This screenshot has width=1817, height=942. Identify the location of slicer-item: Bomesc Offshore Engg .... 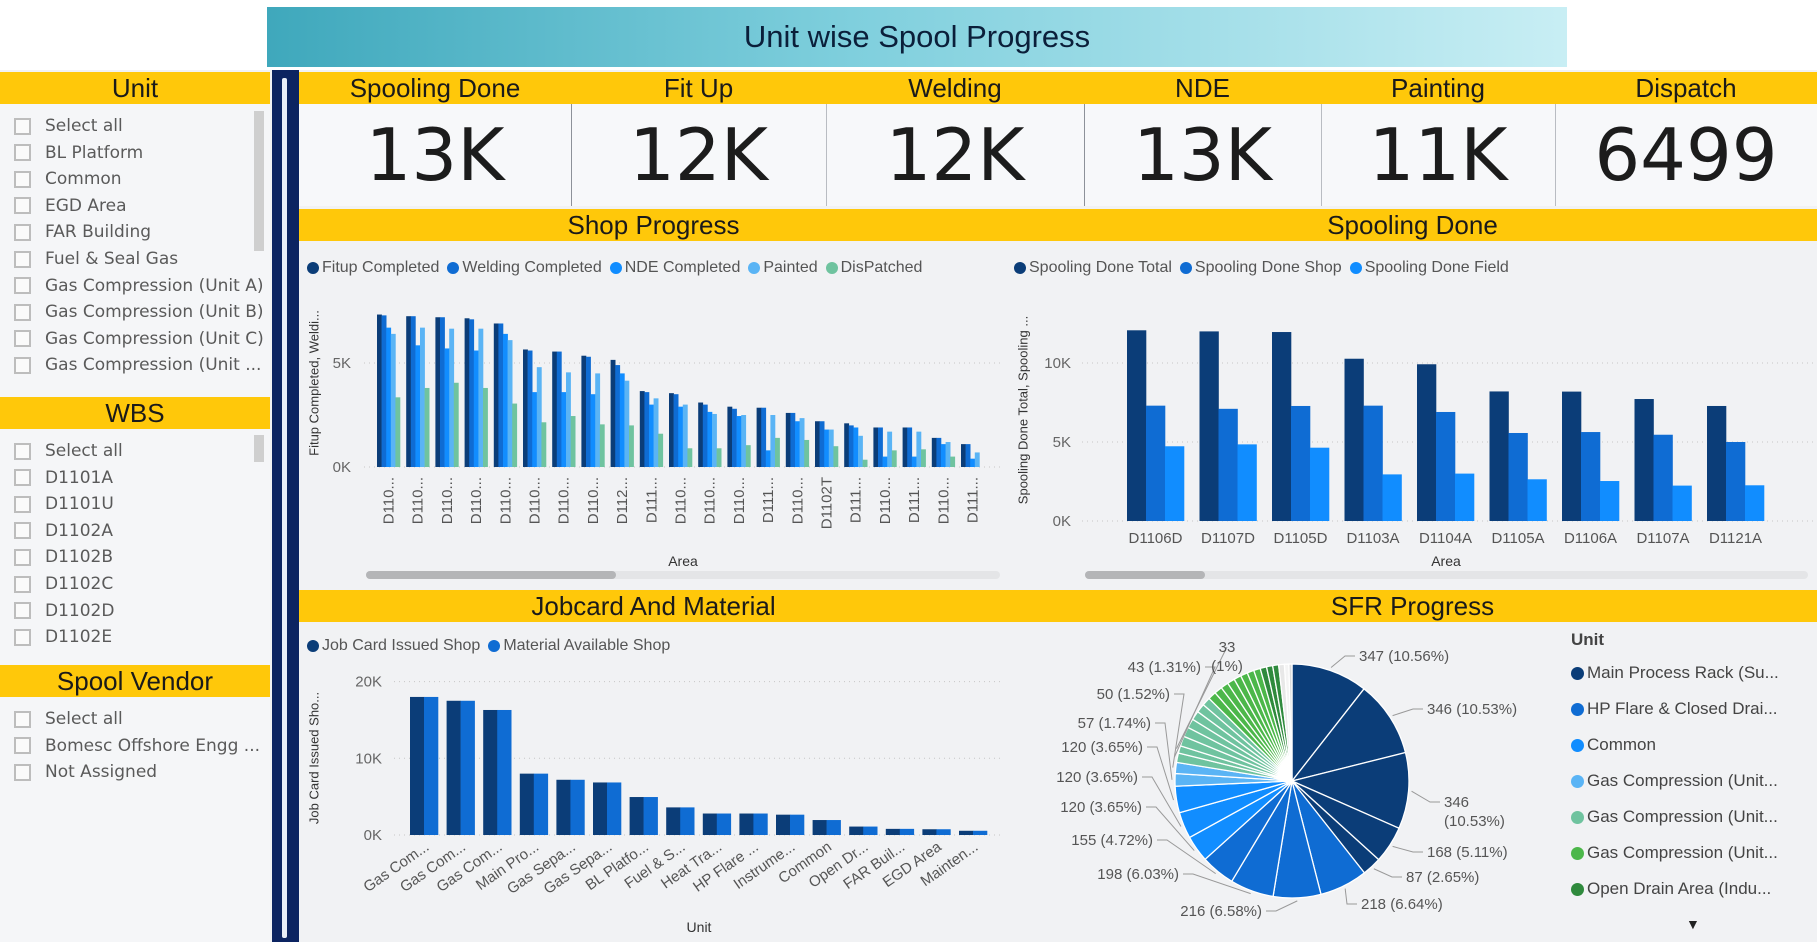
(137, 746).